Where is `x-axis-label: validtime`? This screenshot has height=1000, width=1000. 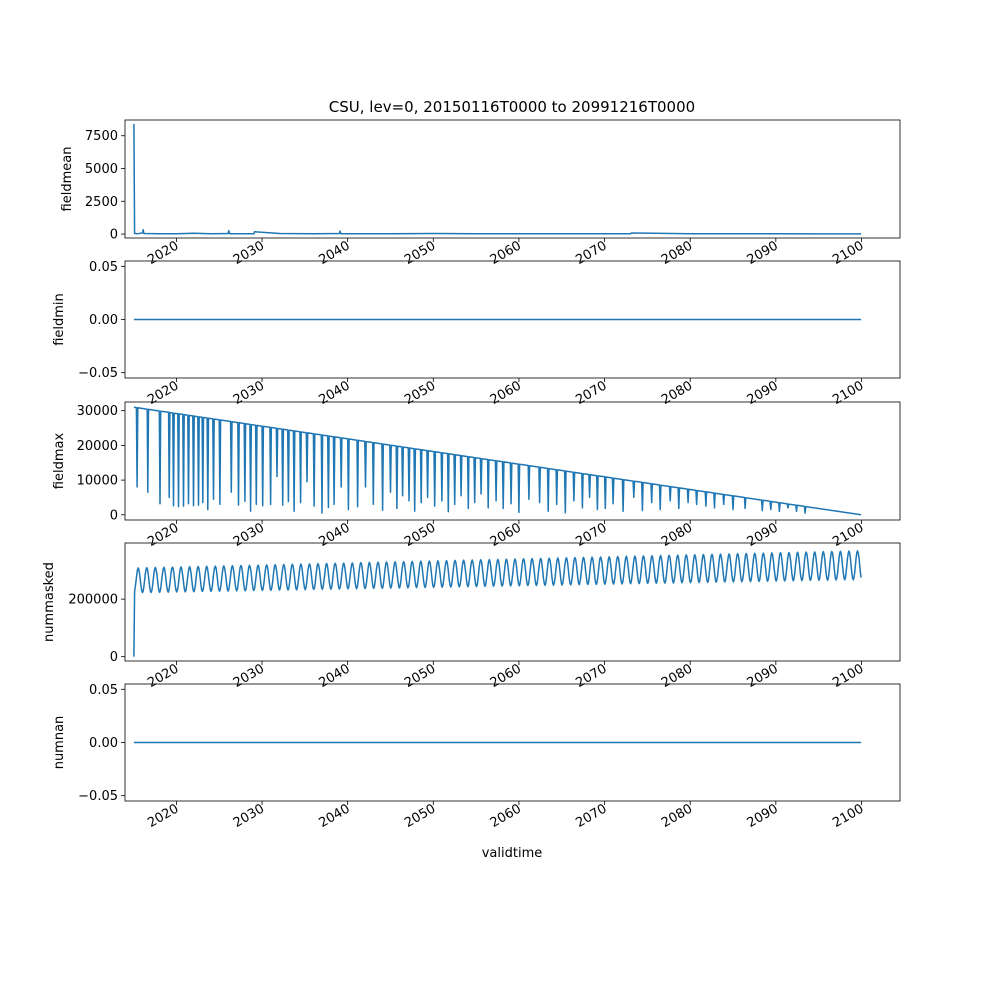 x-axis-label: validtime is located at coordinates (512, 853).